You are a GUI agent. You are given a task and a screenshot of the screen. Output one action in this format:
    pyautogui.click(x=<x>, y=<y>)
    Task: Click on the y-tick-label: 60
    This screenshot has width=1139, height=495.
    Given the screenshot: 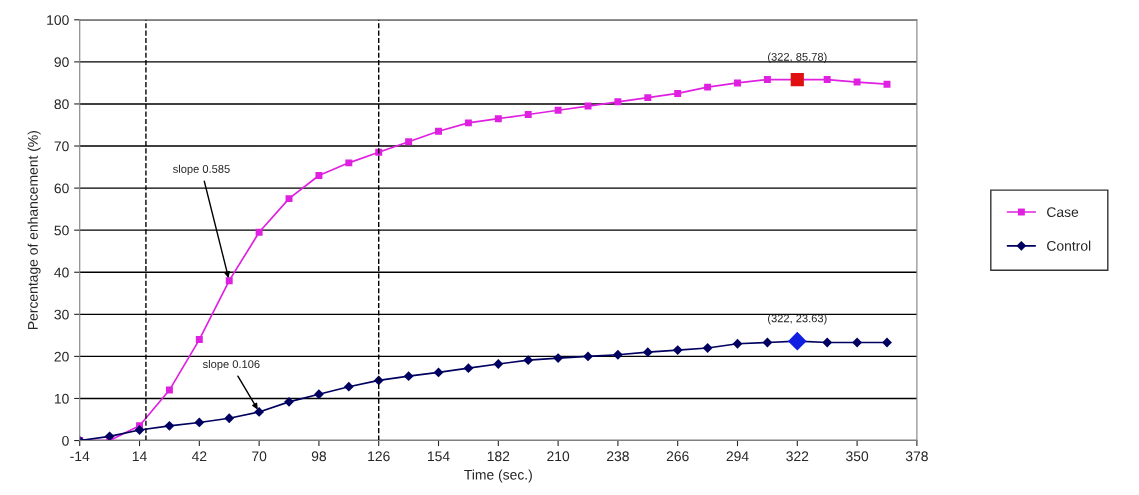 What is the action you would take?
    pyautogui.click(x=61, y=188)
    